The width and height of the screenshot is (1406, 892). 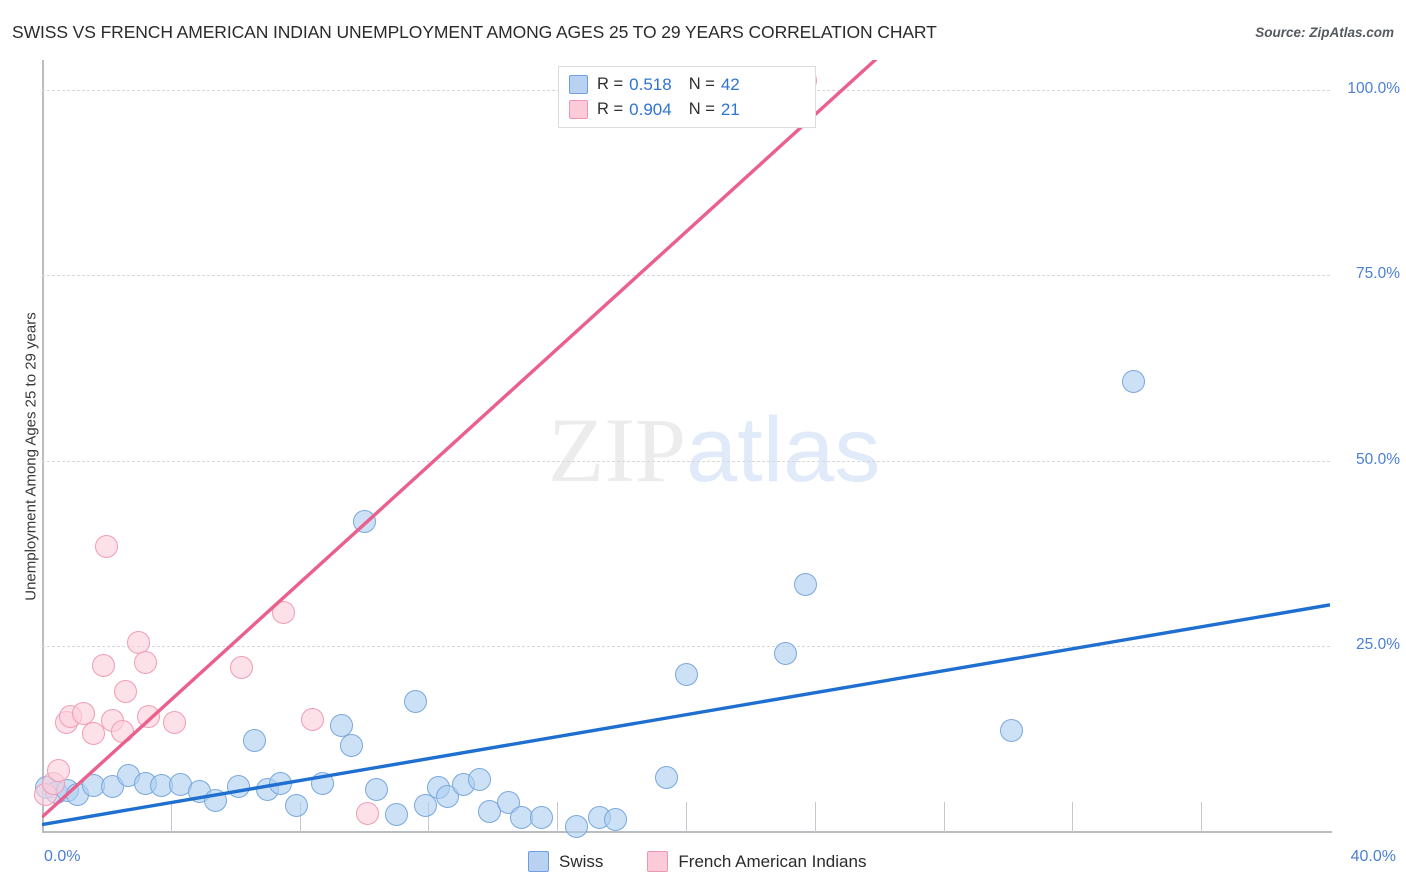 I want to click on swiss-legend-label: Swiss, so click(x=581, y=861).